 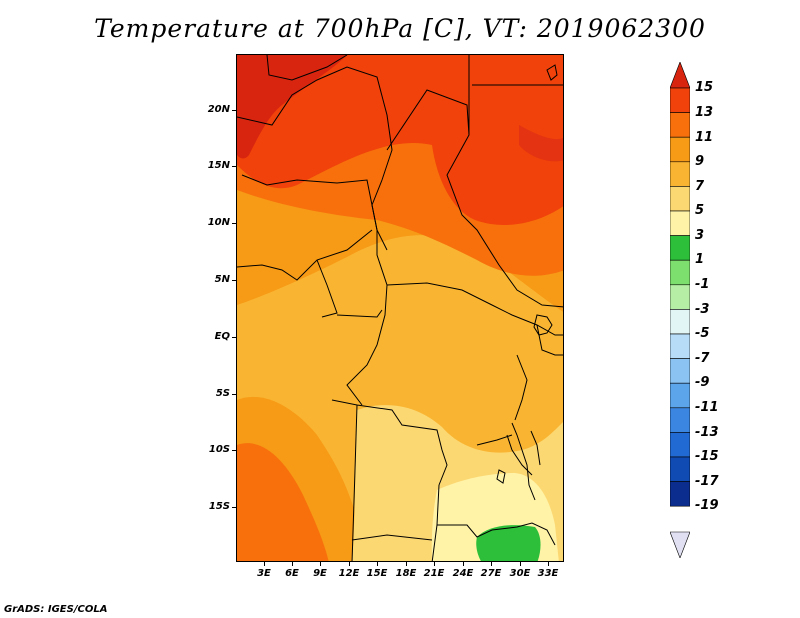 I want to click on temp-band-11-13-southwest, so click(x=283, y=502).